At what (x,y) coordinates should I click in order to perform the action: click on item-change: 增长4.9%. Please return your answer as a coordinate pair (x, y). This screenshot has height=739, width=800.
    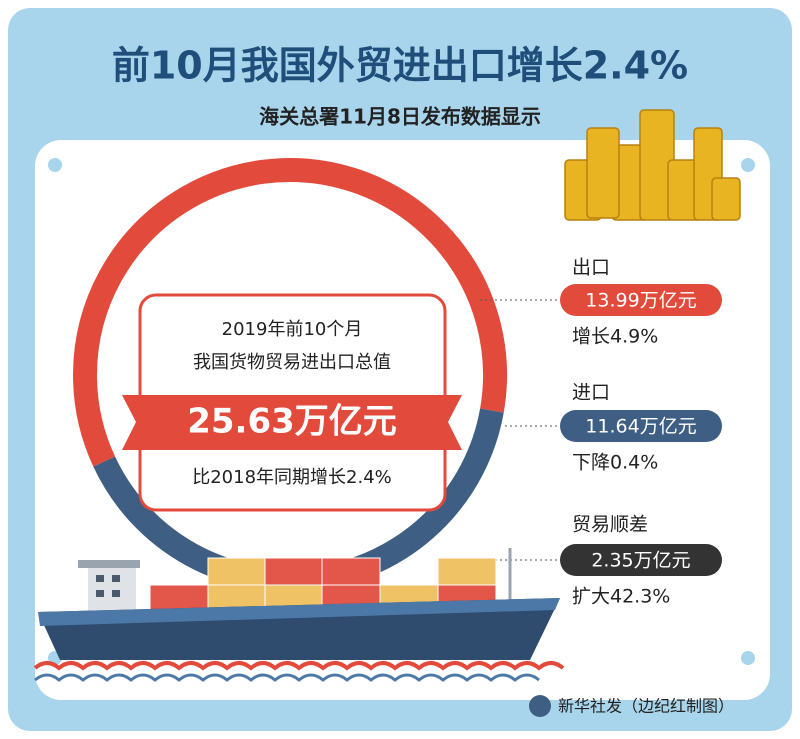
    Looking at the image, I should click on (615, 337).